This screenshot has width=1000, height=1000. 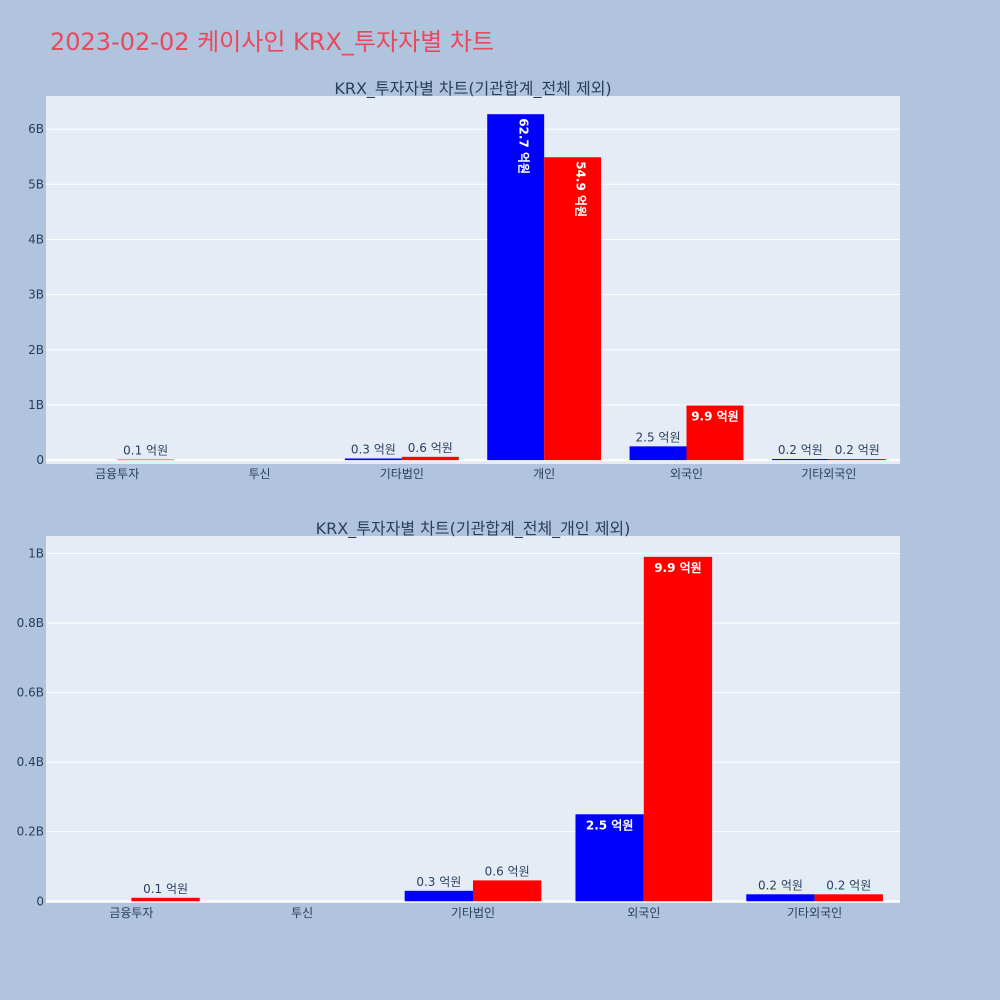 What do you see at coordinates (36, 184) in the screenshot?
I see `y-tick-label: 5B` at bounding box center [36, 184].